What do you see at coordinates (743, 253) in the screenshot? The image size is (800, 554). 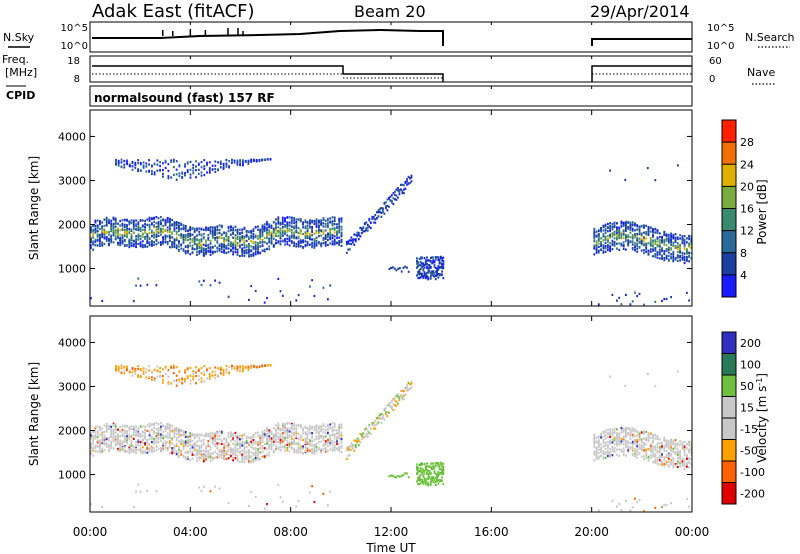 I see `power-colorbar-tick-label: 8` at bounding box center [743, 253].